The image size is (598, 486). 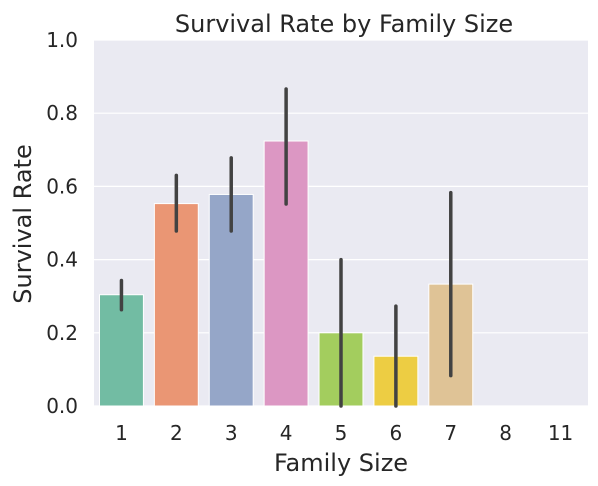 What do you see at coordinates (62, 40) in the screenshot?
I see `y-tick-label: 1.0` at bounding box center [62, 40].